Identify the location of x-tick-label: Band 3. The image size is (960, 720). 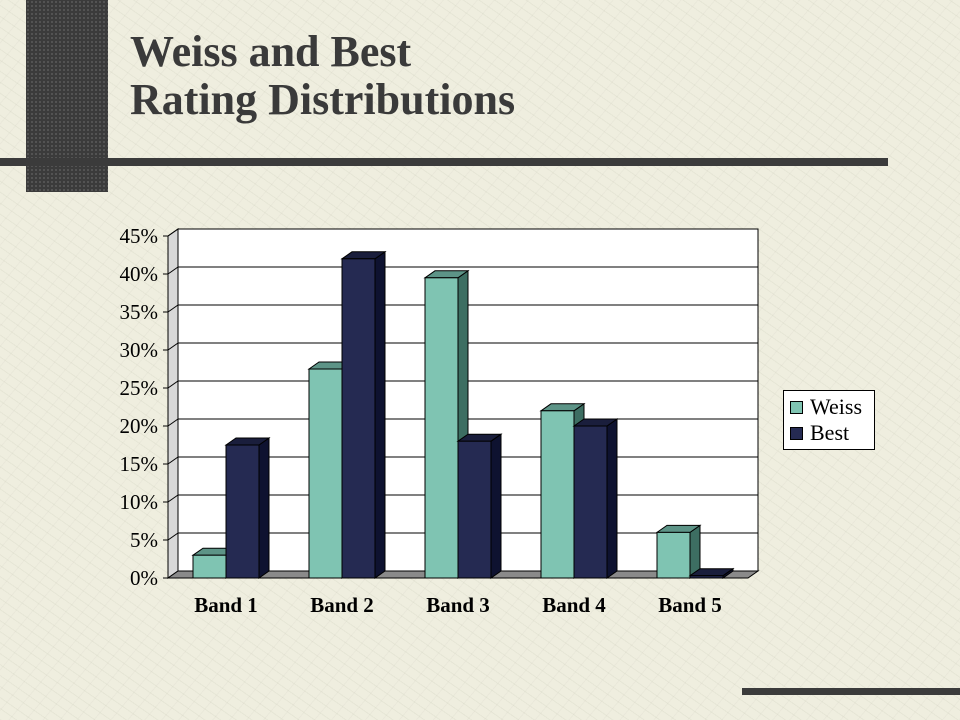
(458, 605).